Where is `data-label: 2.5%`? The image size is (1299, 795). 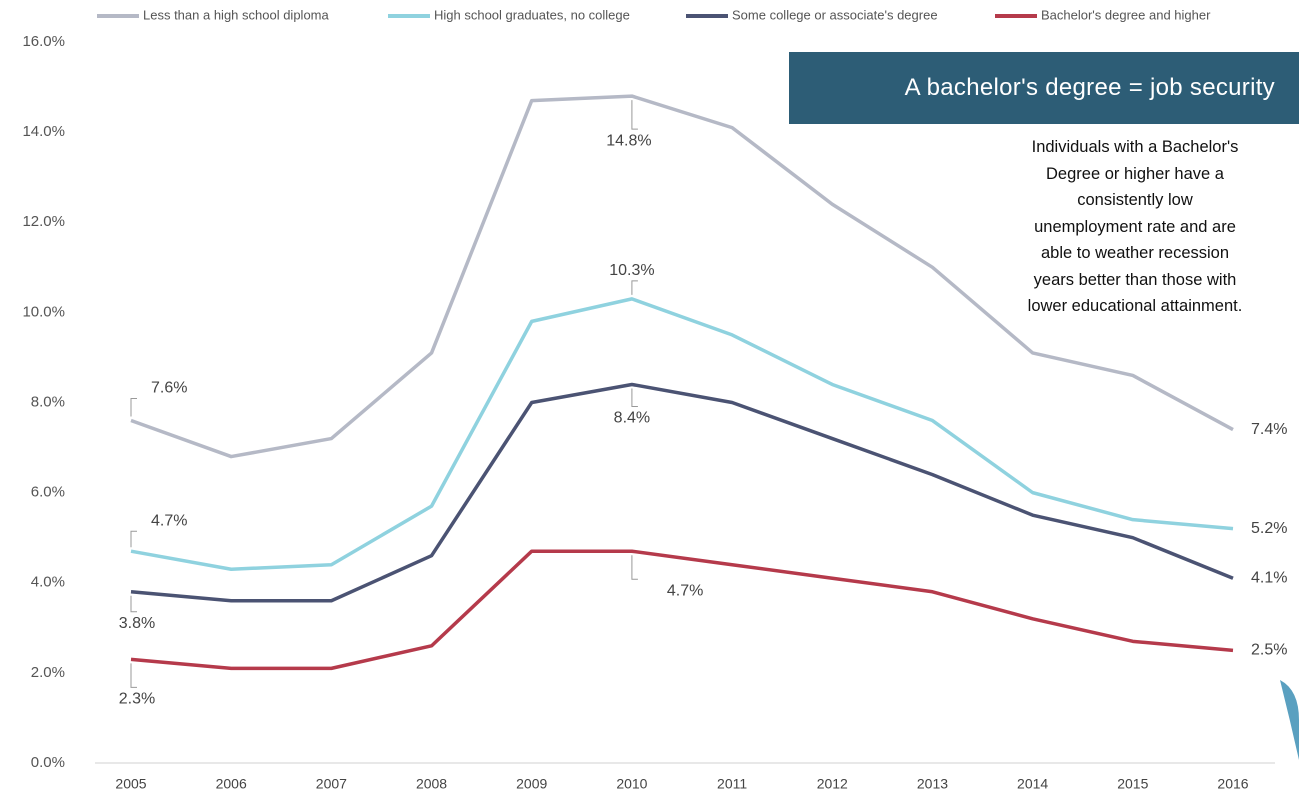
data-label: 2.5% is located at coordinates (1269, 650).